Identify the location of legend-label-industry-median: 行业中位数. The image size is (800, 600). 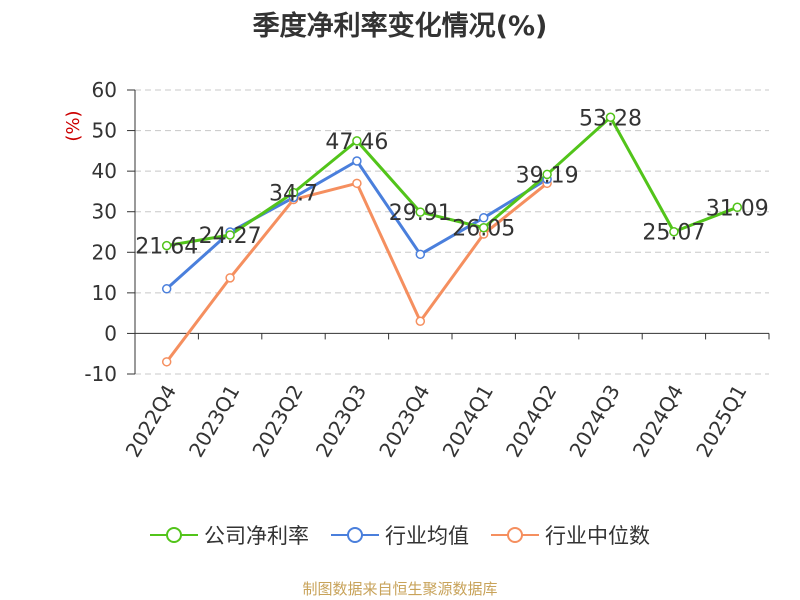
(597, 536).